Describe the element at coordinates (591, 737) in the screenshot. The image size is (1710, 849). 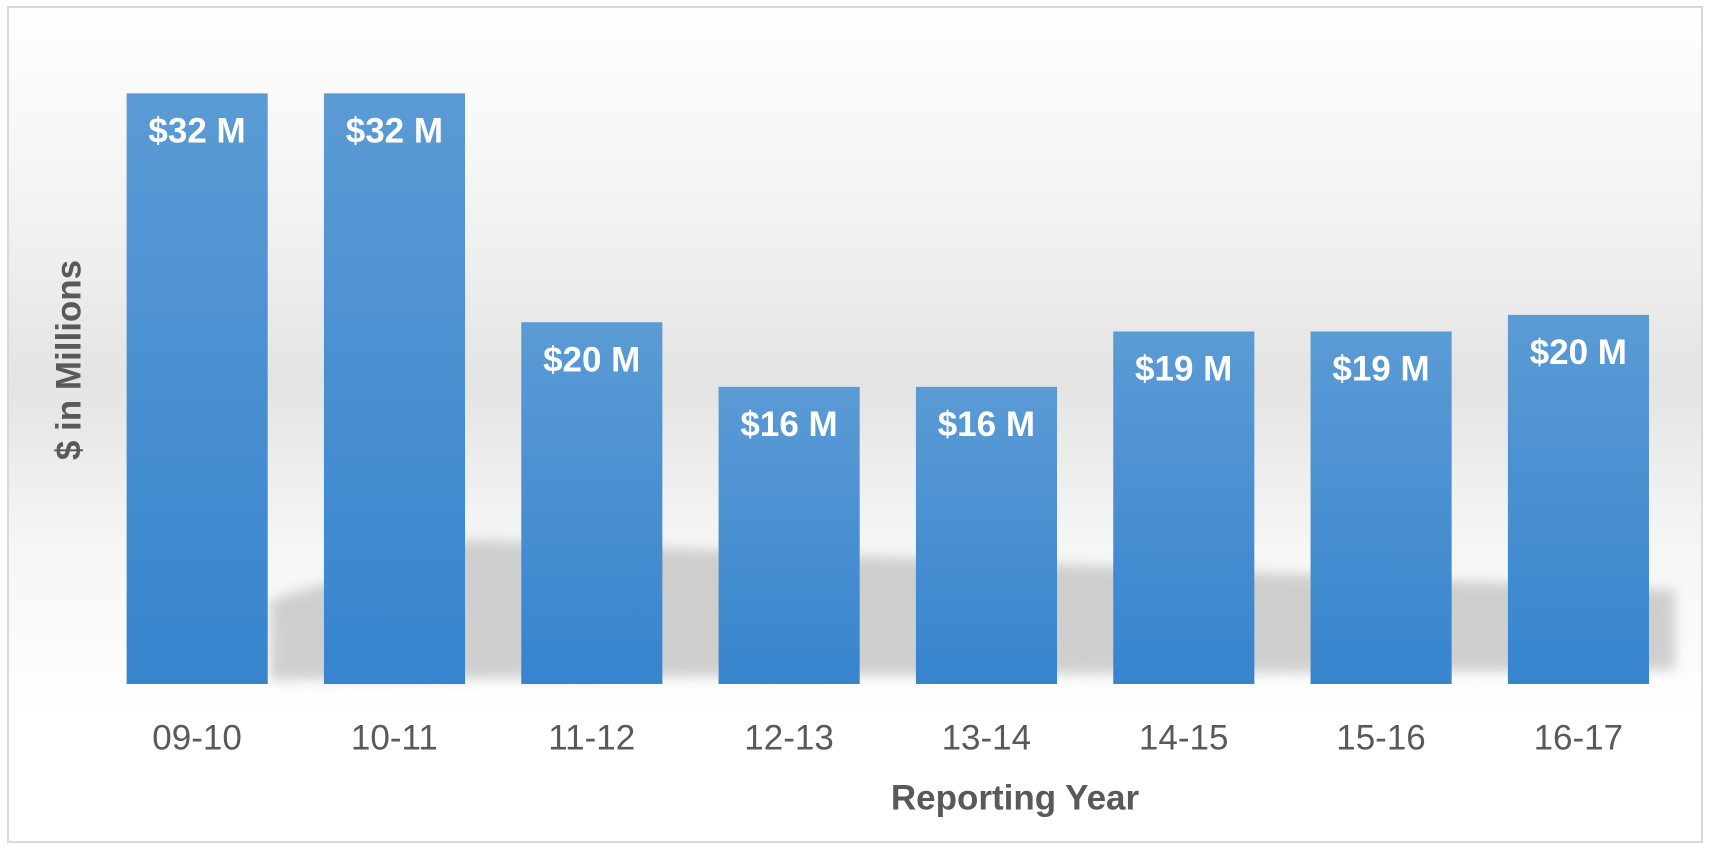
I see `x-tick-label: 11-12` at that location.